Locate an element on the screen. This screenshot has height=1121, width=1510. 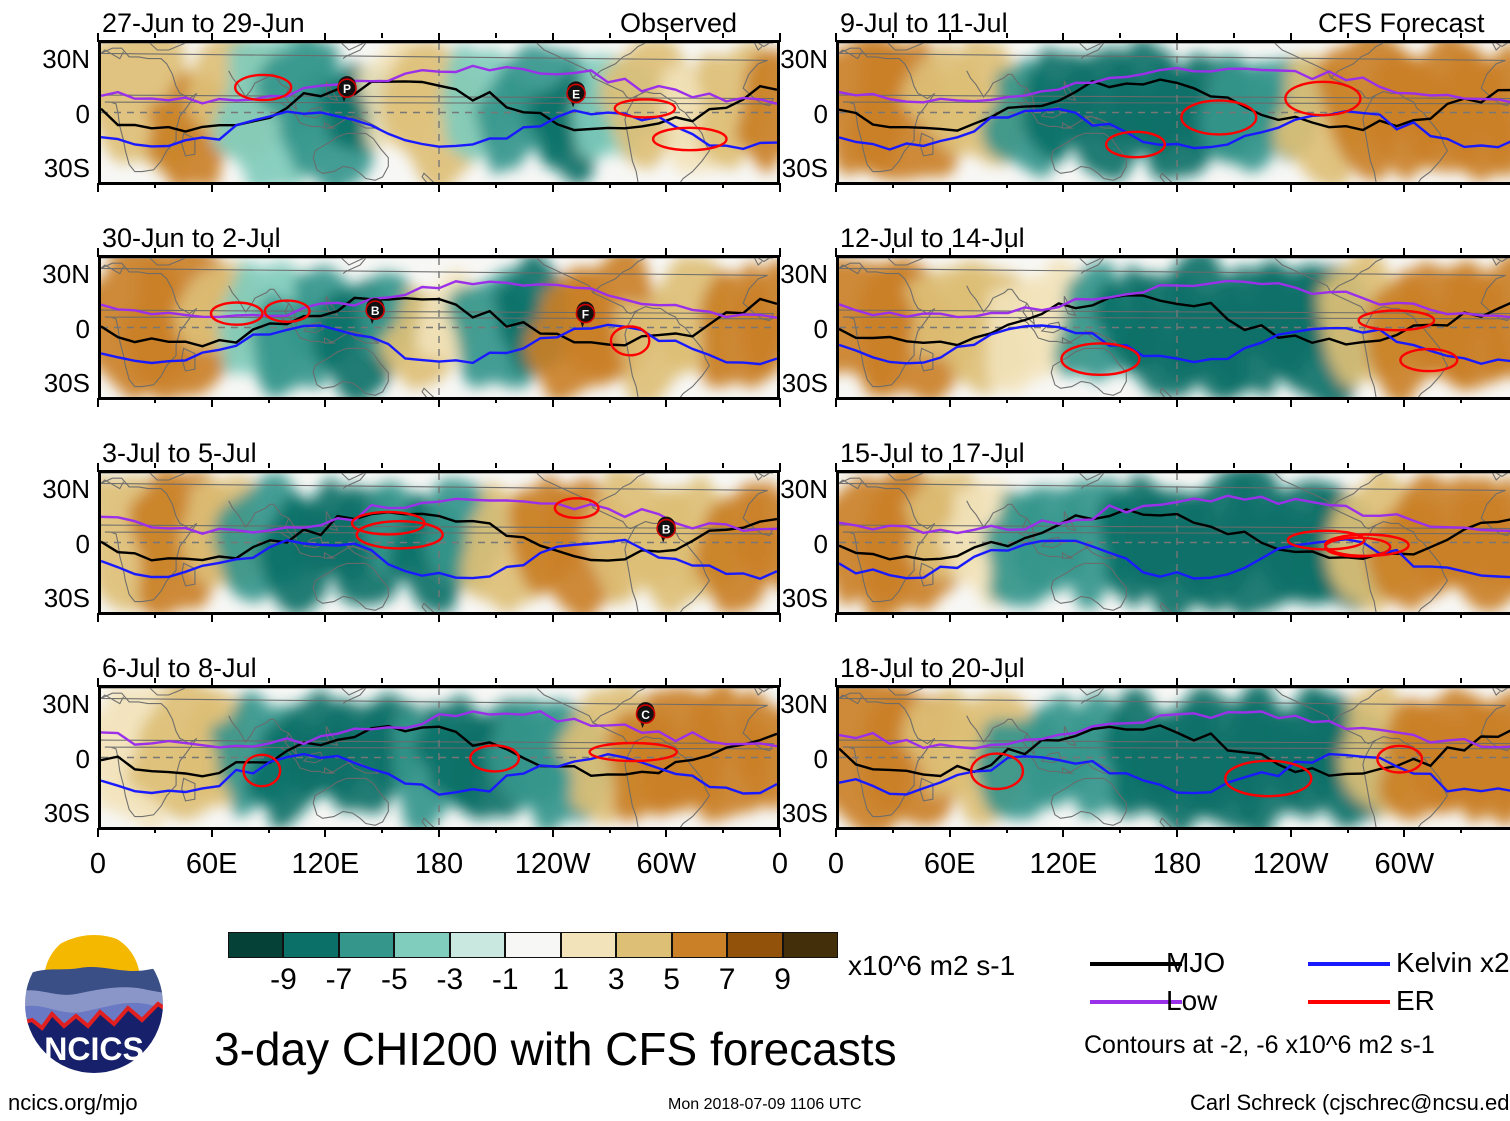
footer-site: ncics.org/mjo is located at coordinates (73, 1102).